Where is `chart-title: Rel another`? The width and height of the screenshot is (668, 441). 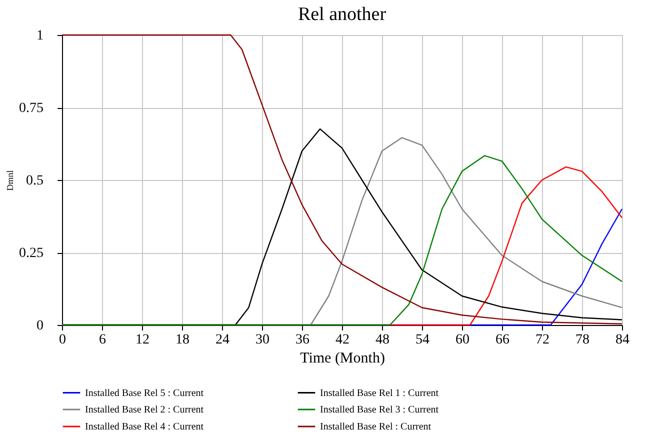 chart-title: Rel another is located at coordinates (342, 14).